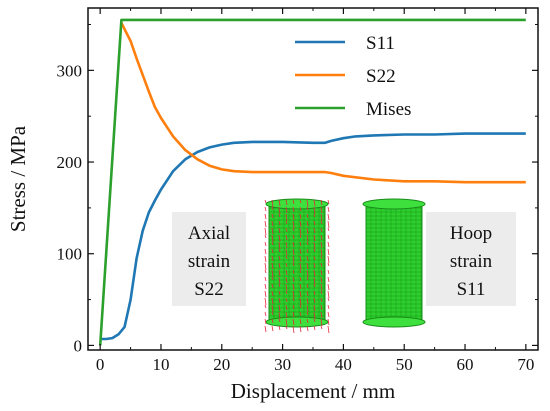 This screenshot has height=411, width=550. What do you see at coordinates (345, 266) in the screenshot?
I see `cylinder-images` at bounding box center [345, 266].